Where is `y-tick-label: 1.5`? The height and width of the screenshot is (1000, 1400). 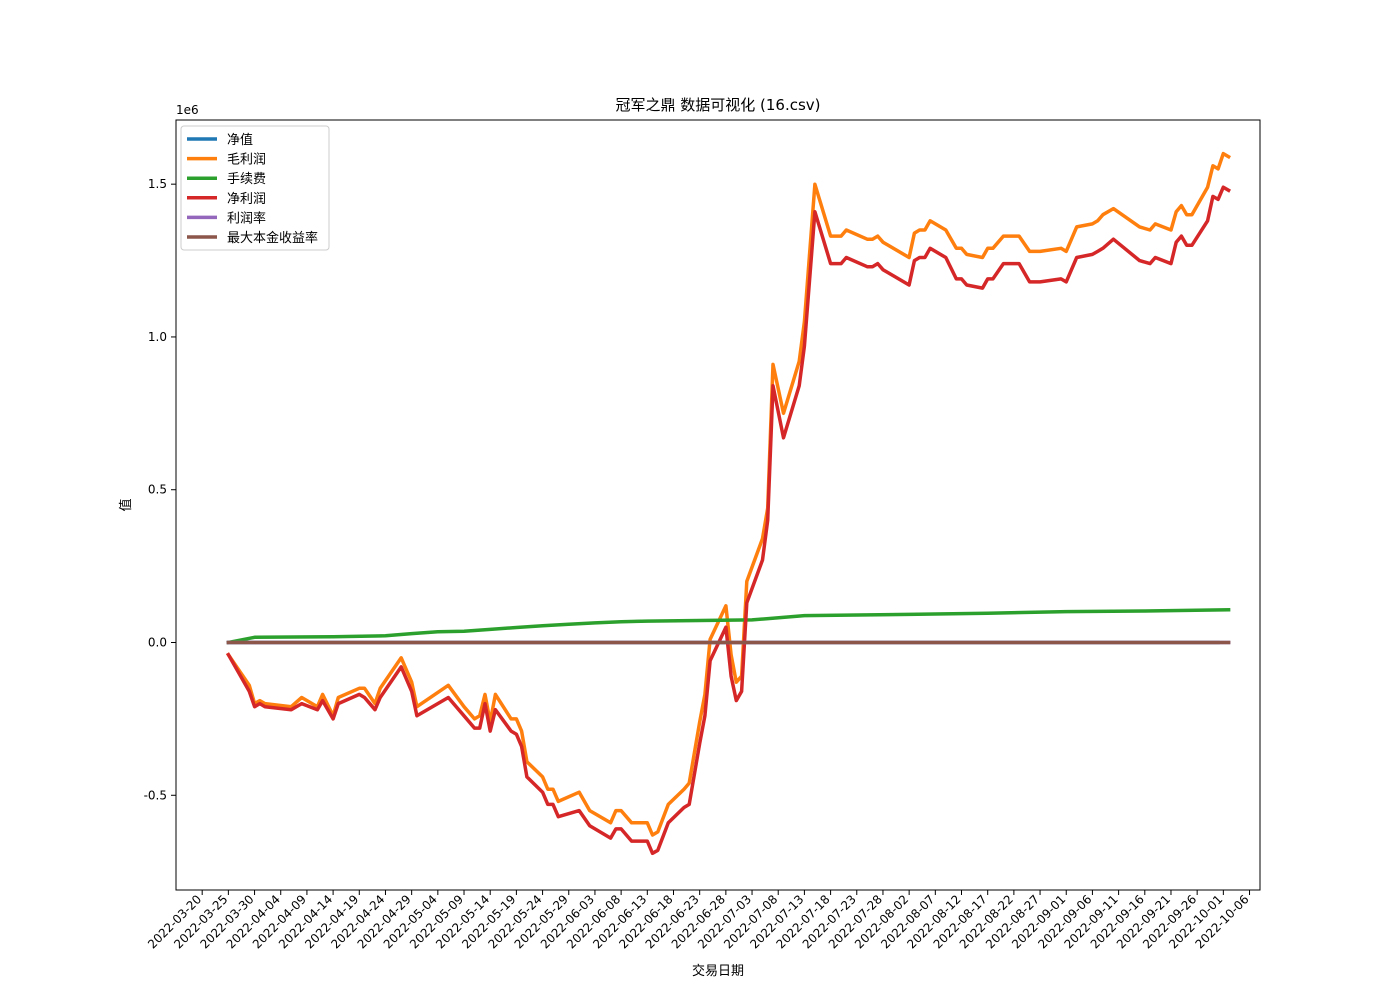
y-tick-label: 1.5 is located at coordinates (157, 184).